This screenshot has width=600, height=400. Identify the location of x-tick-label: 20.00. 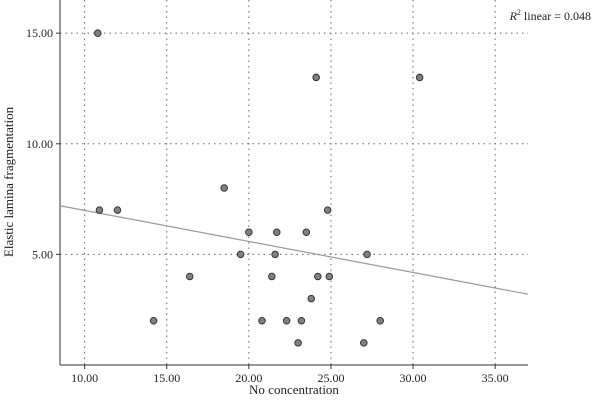
(248, 378).